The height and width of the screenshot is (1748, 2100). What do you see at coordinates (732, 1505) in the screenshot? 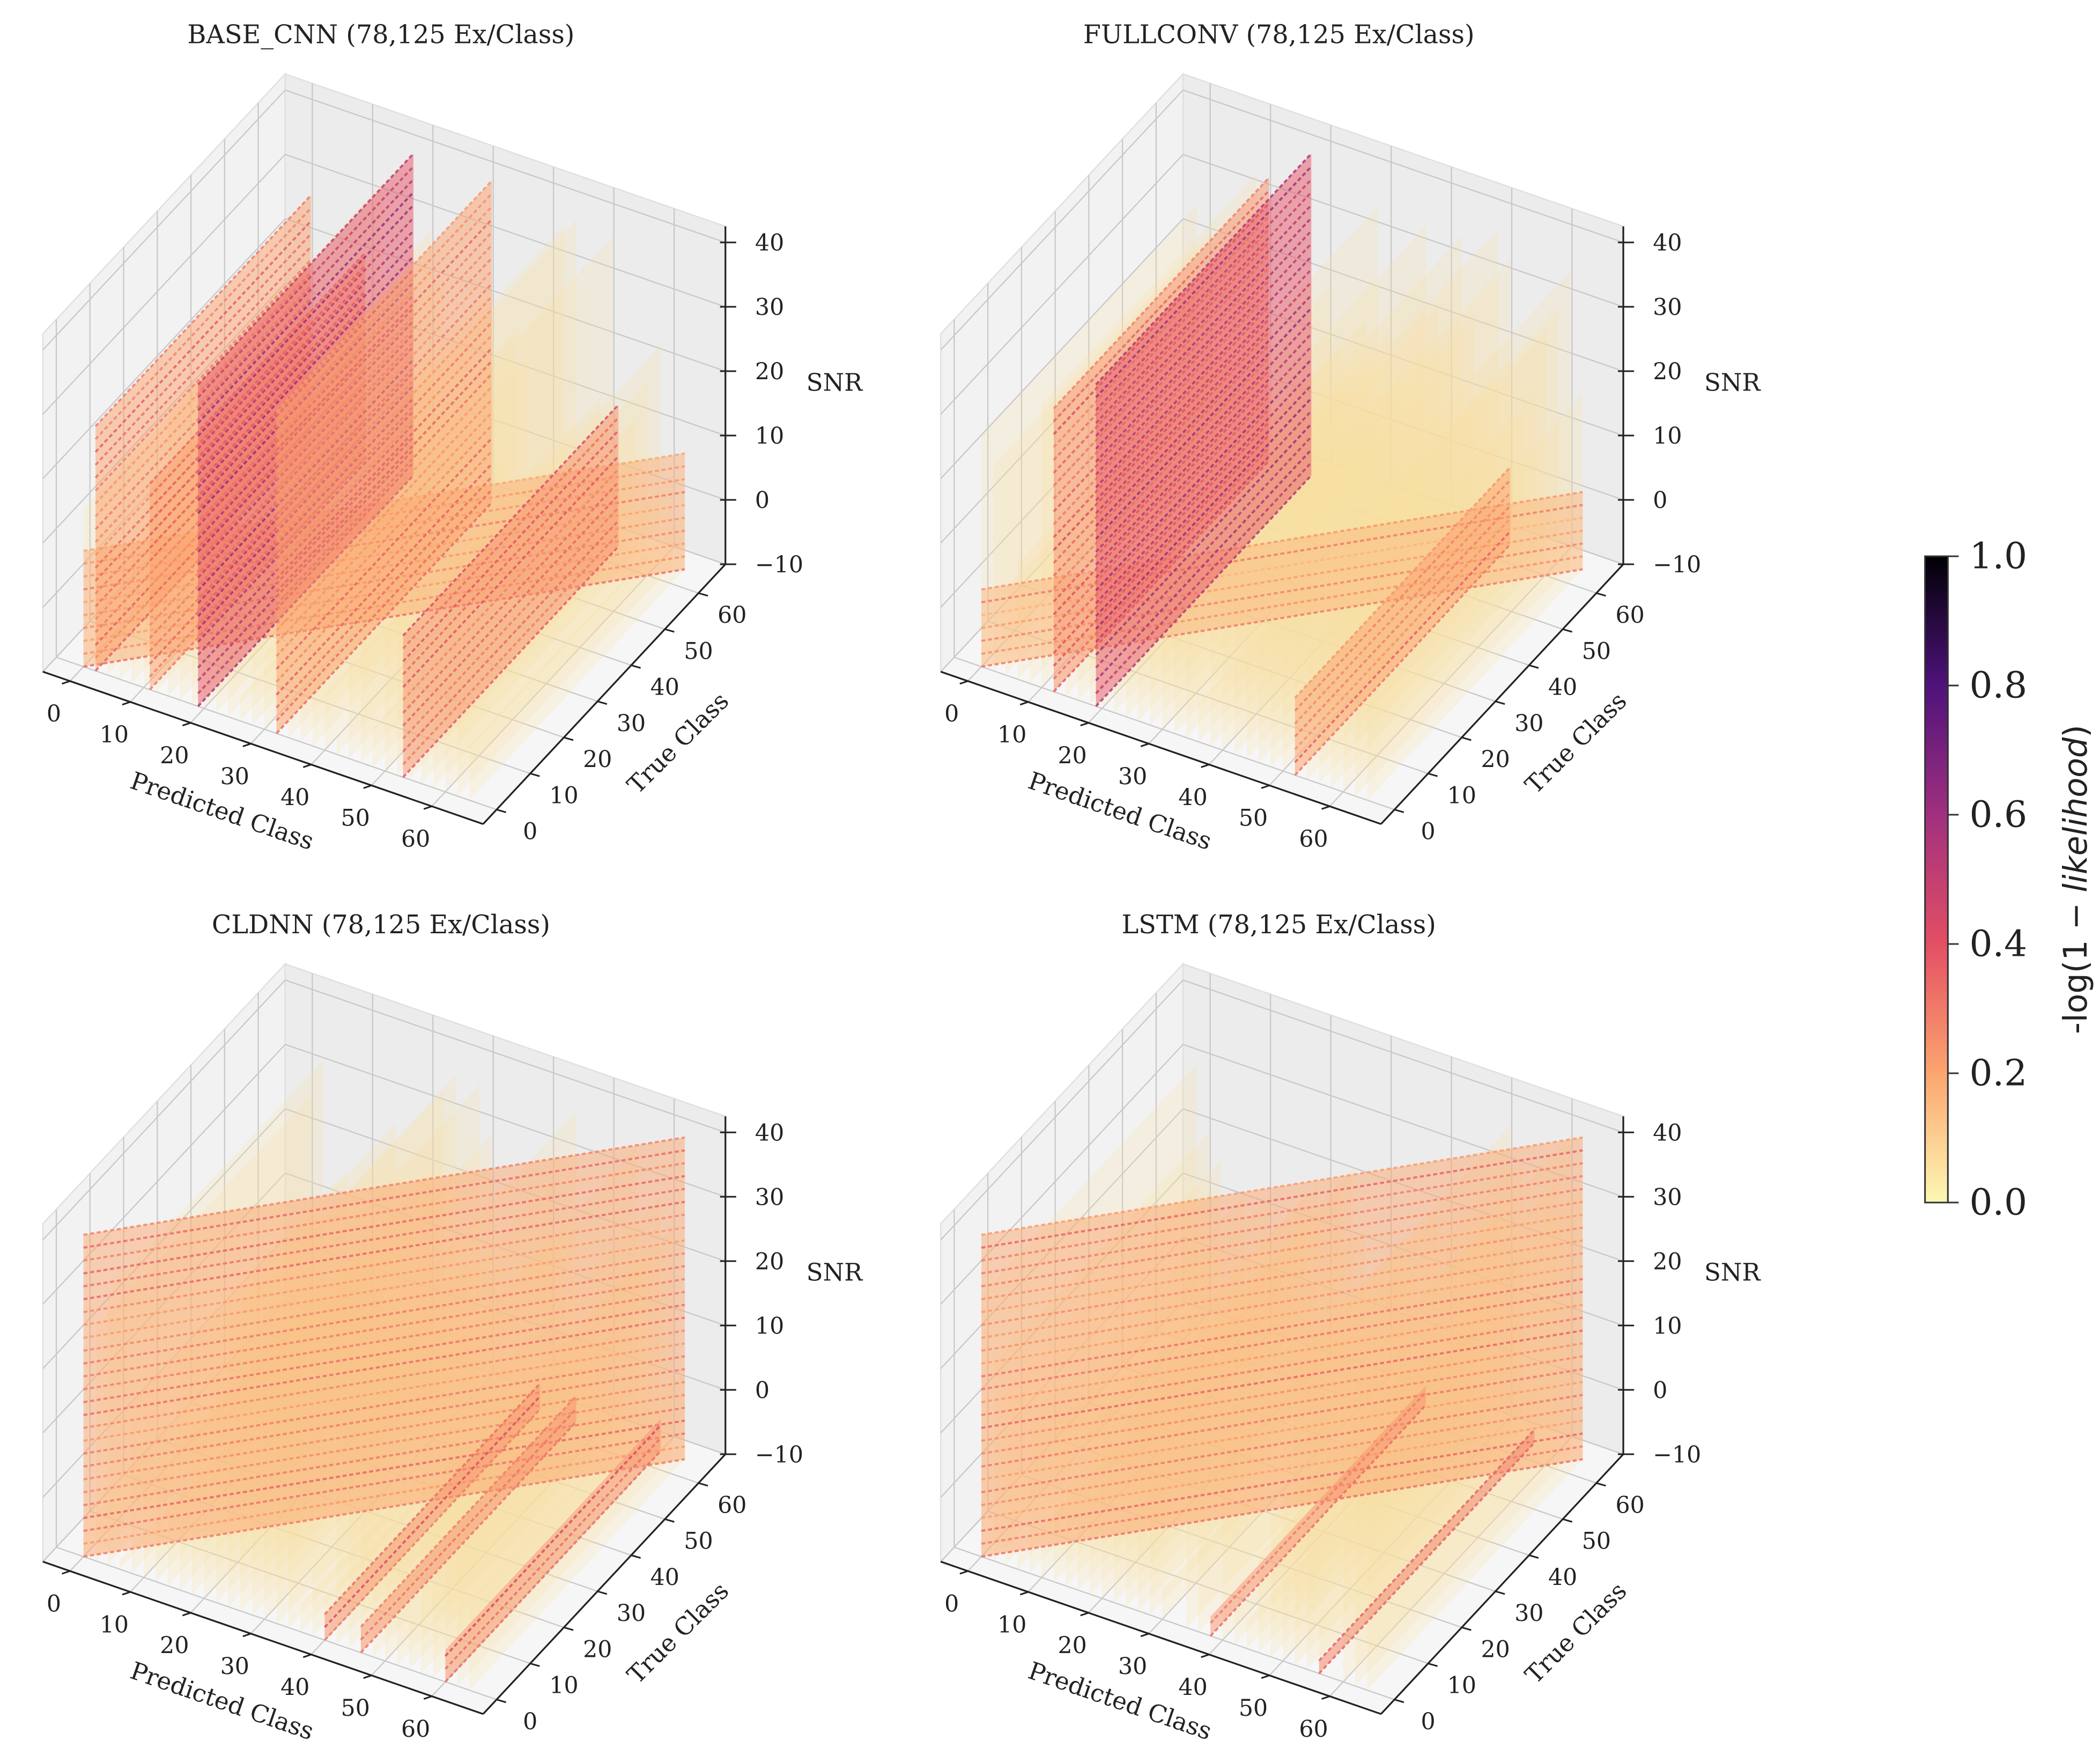
I see `y-tick-label: 60` at bounding box center [732, 1505].